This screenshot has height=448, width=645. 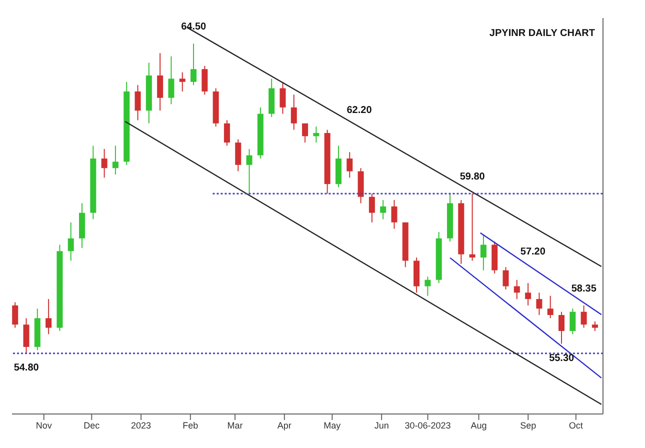 I want to click on annotation: 58.35, so click(x=584, y=288).